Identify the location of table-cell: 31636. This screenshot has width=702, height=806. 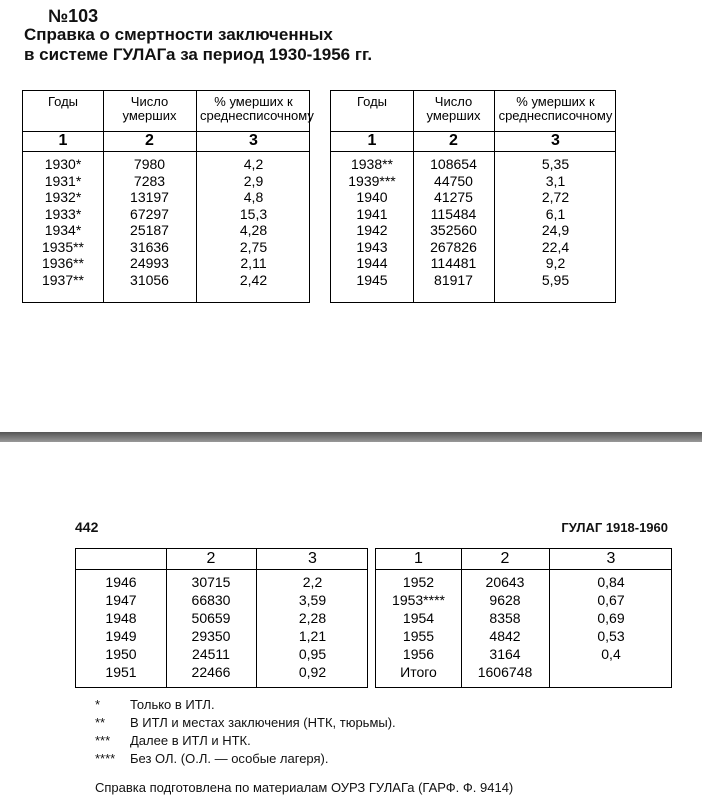
(149, 246).